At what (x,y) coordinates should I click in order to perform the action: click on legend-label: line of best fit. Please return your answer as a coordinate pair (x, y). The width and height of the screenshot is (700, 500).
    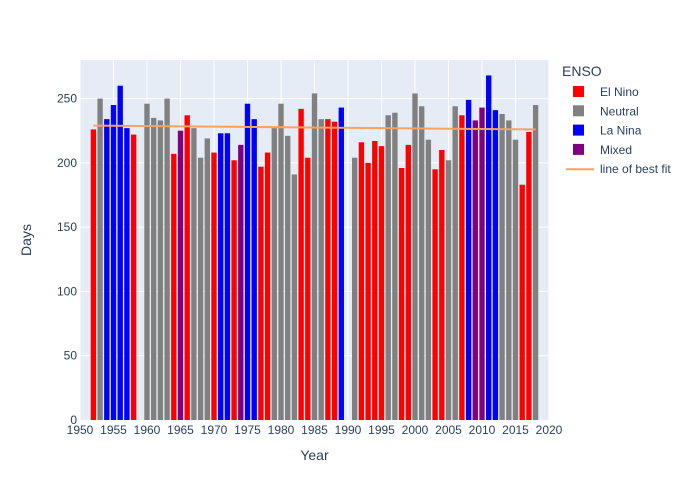
    Looking at the image, I should click on (635, 169).